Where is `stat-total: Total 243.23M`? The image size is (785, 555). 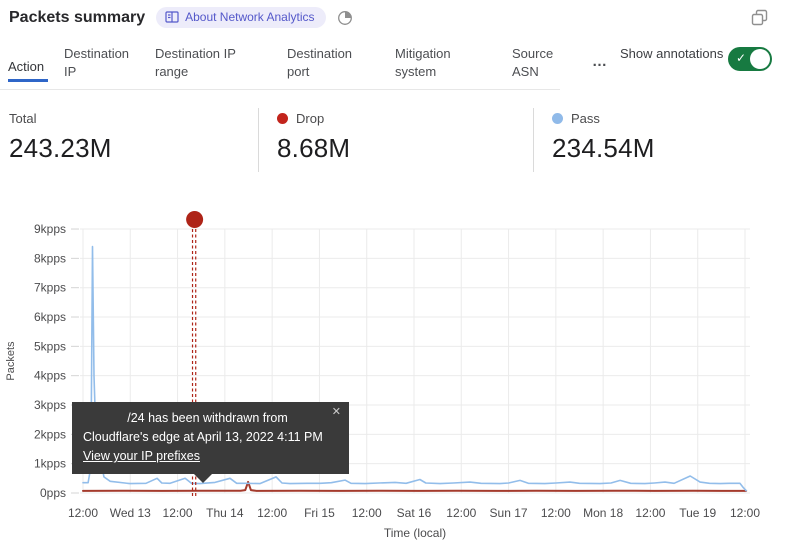
stat-total: Total 243.23M is located at coordinates (60, 137).